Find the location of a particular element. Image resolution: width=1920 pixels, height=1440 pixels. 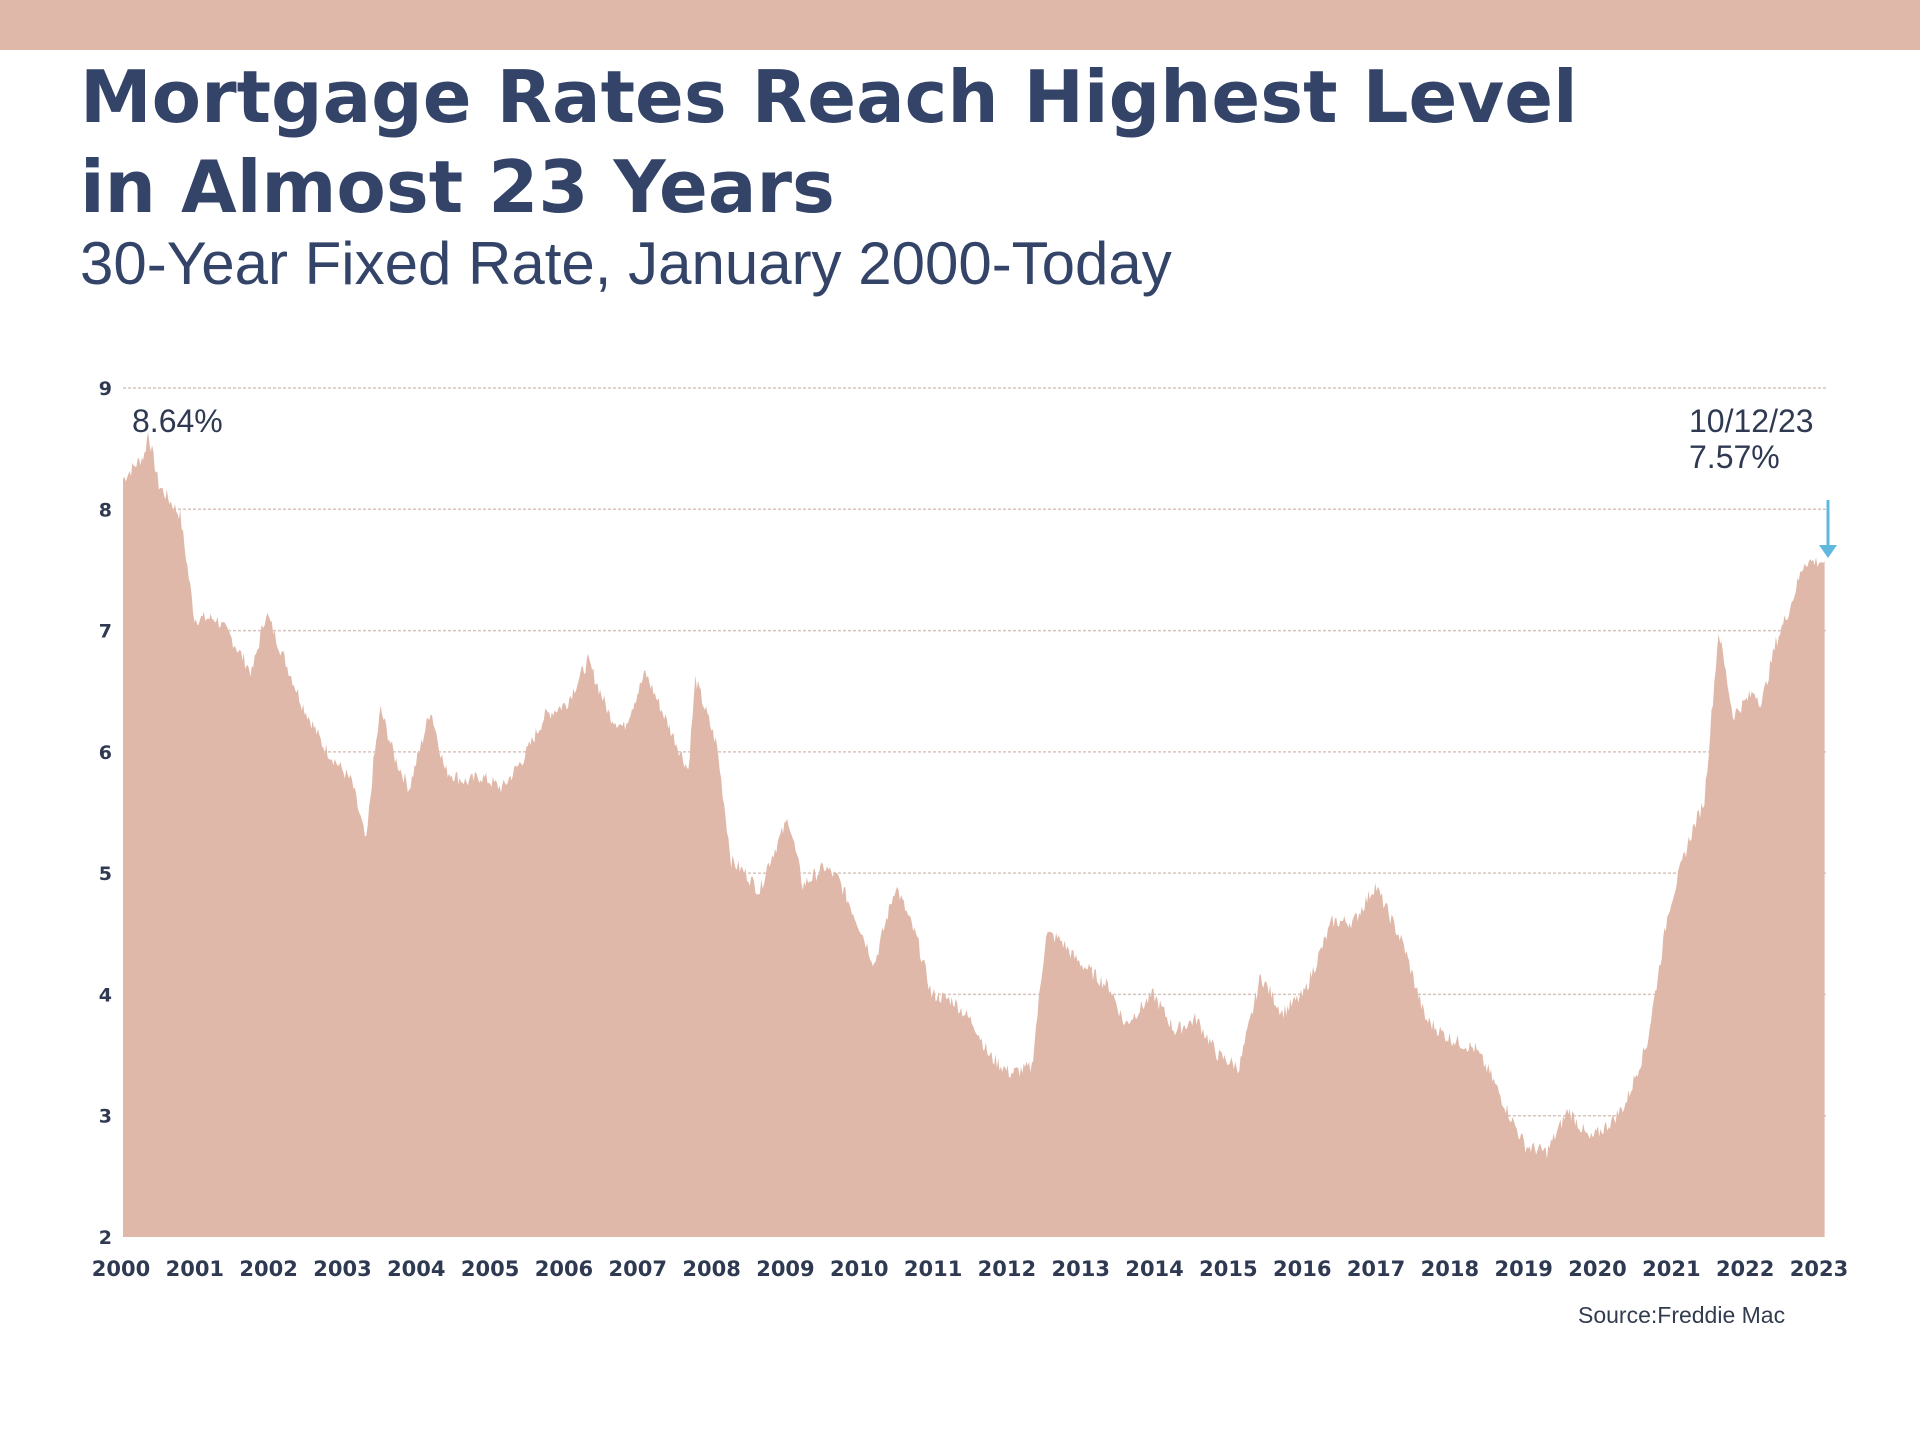

x-tick-label: 2016 is located at coordinates (1302, 1269).